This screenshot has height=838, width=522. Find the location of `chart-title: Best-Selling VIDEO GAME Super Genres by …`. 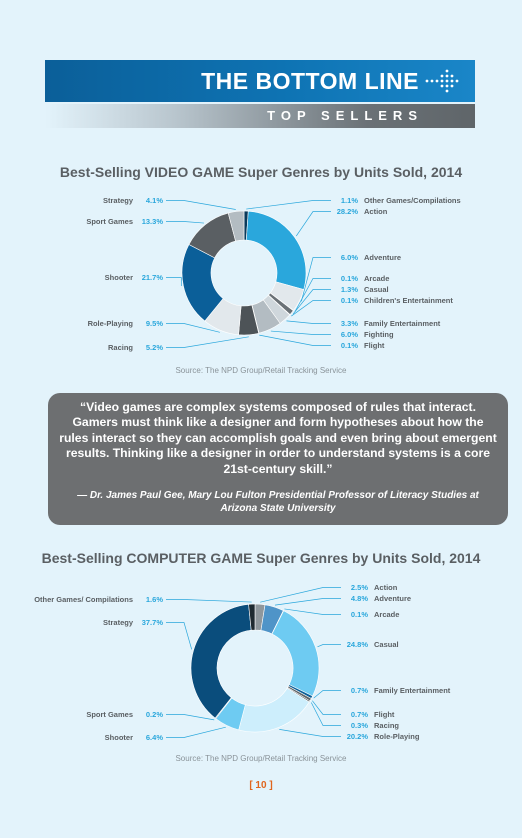

chart-title: Best-Selling VIDEO GAME Super Genres by … is located at coordinates (261, 172).